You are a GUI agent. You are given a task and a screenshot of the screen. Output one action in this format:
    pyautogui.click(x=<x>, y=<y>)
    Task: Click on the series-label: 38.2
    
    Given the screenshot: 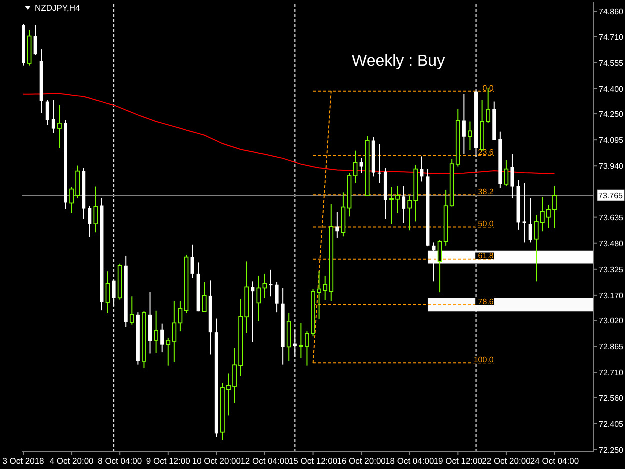 What is the action you would take?
    pyautogui.click(x=486, y=192)
    